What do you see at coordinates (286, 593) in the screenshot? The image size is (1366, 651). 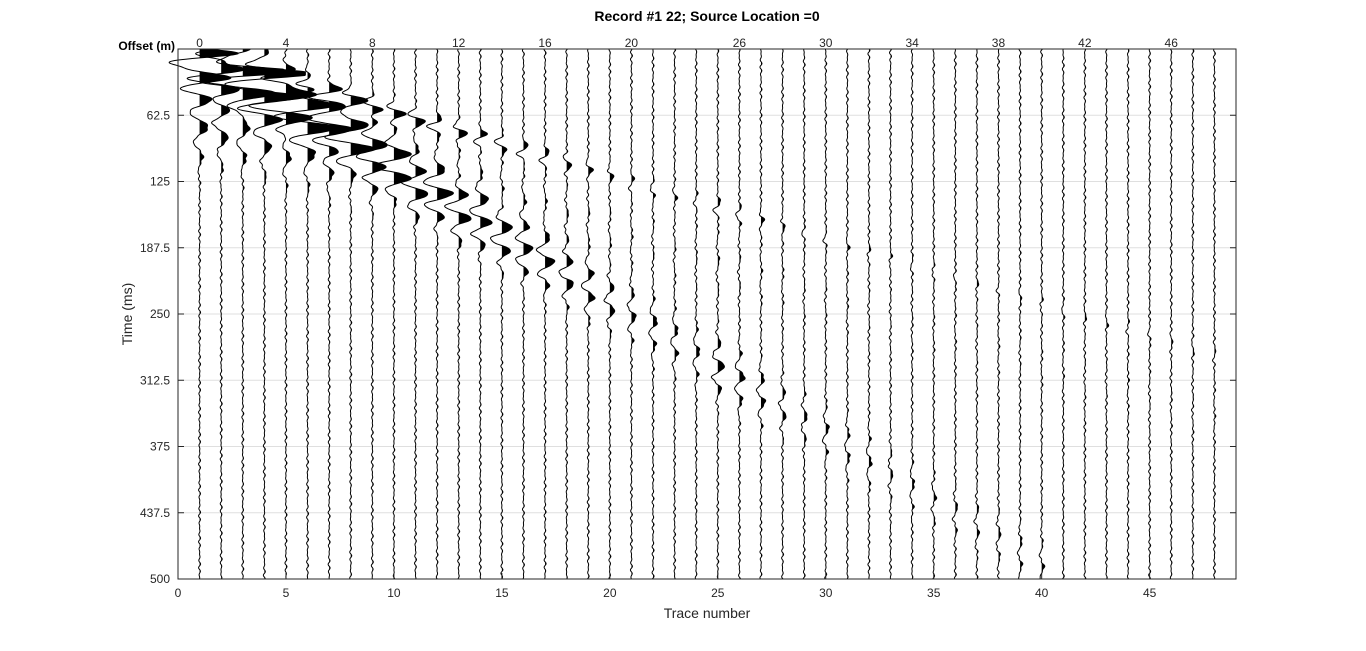 I see `x-tick-label: 5` at bounding box center [286, 593].